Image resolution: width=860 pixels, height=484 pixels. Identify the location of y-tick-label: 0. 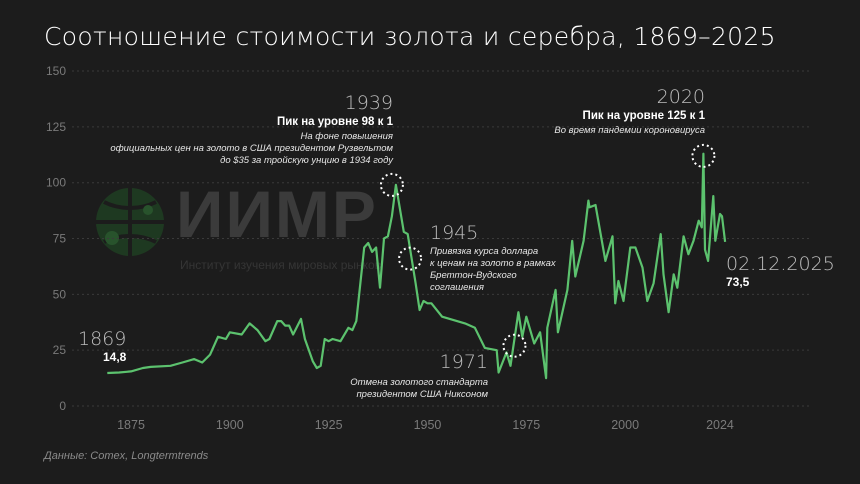
(62, 406).